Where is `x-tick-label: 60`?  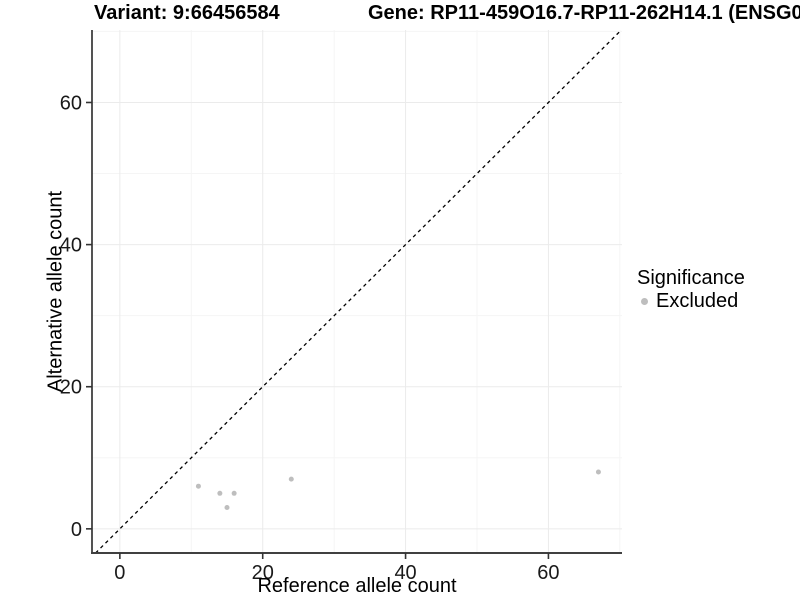 x-tick-label: 60 is located at coordinates (548, 573).